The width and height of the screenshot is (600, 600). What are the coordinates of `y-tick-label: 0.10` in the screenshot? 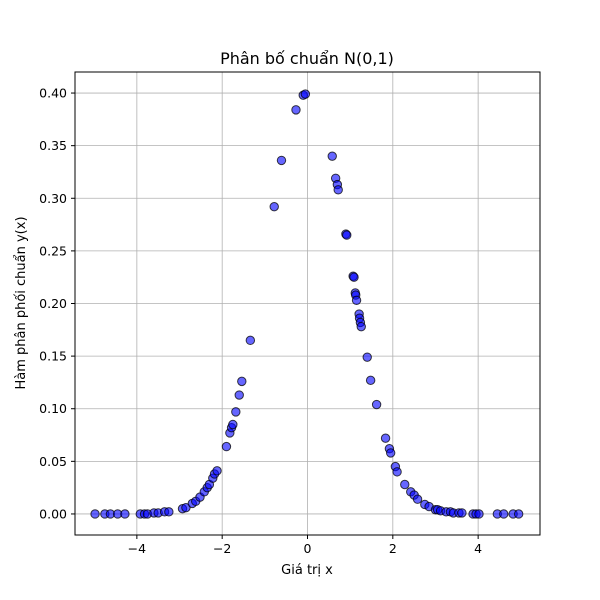 It's located at (53, 408).